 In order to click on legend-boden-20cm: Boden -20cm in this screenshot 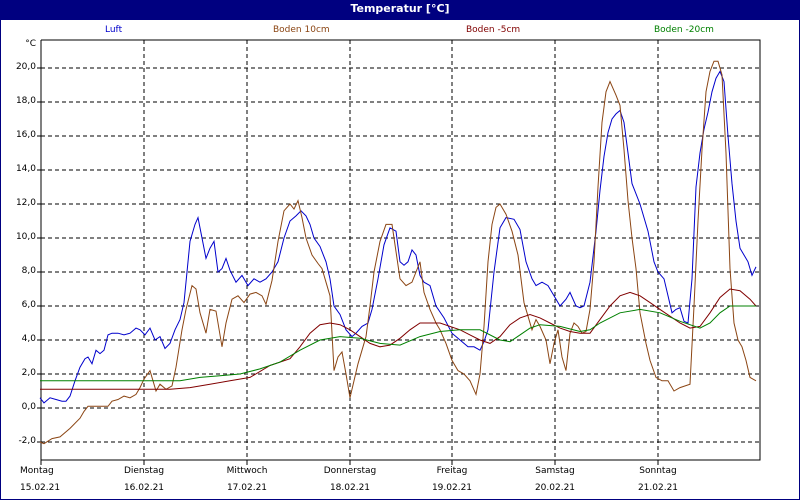, I will do `click(684, 30)`.